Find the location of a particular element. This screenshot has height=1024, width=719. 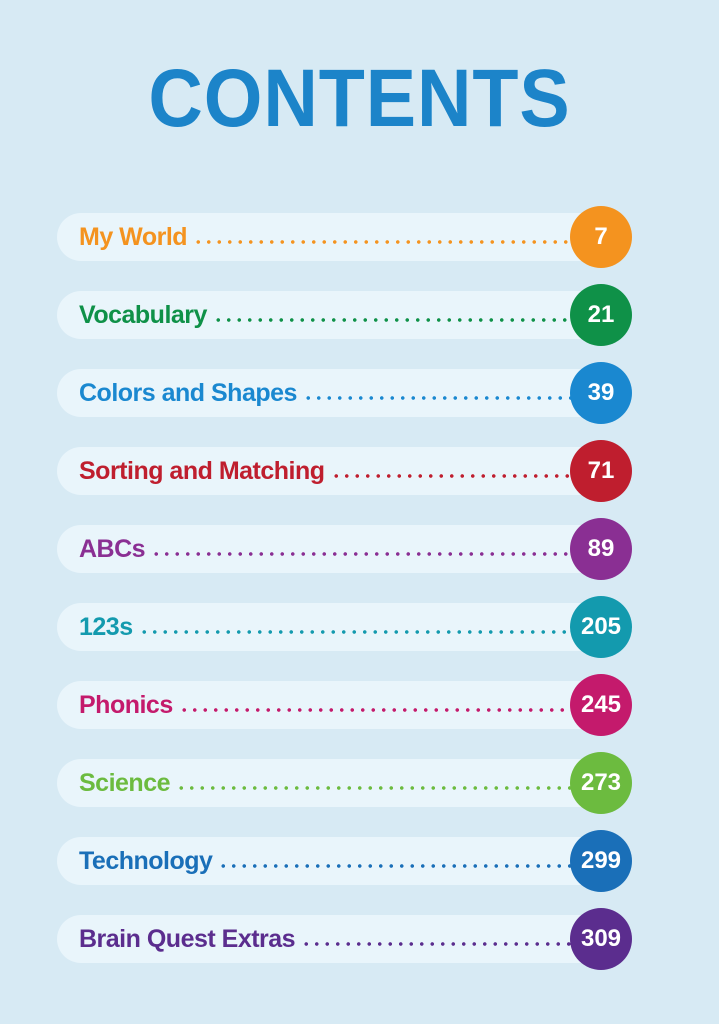

page-number-badge: 89 is located at coordinates (601, 549).